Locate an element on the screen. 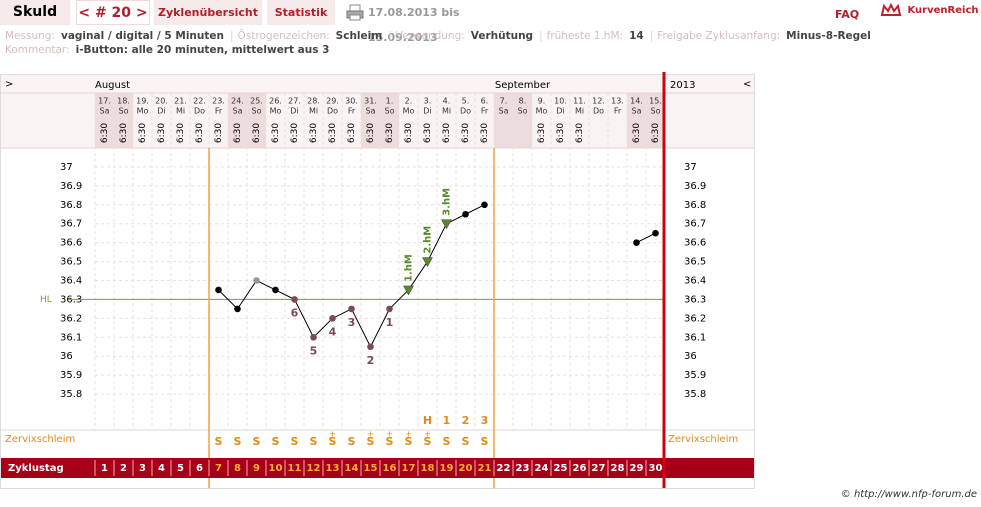  day-number: 8. is located at coordinates (523, 101).